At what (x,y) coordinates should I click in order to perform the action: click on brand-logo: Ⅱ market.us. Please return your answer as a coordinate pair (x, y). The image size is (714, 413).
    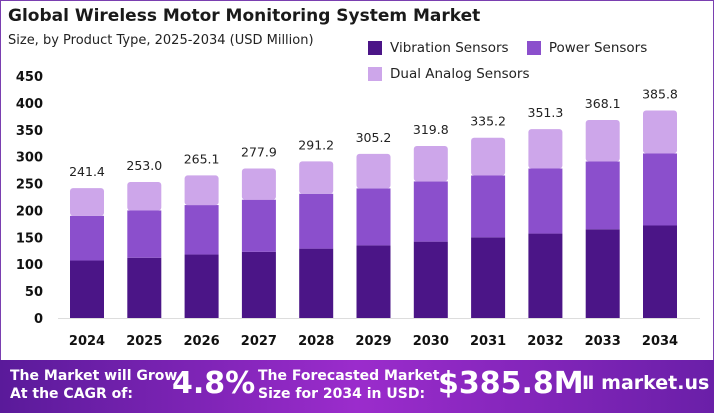
    Looking at the image, I should click on (646, 383).